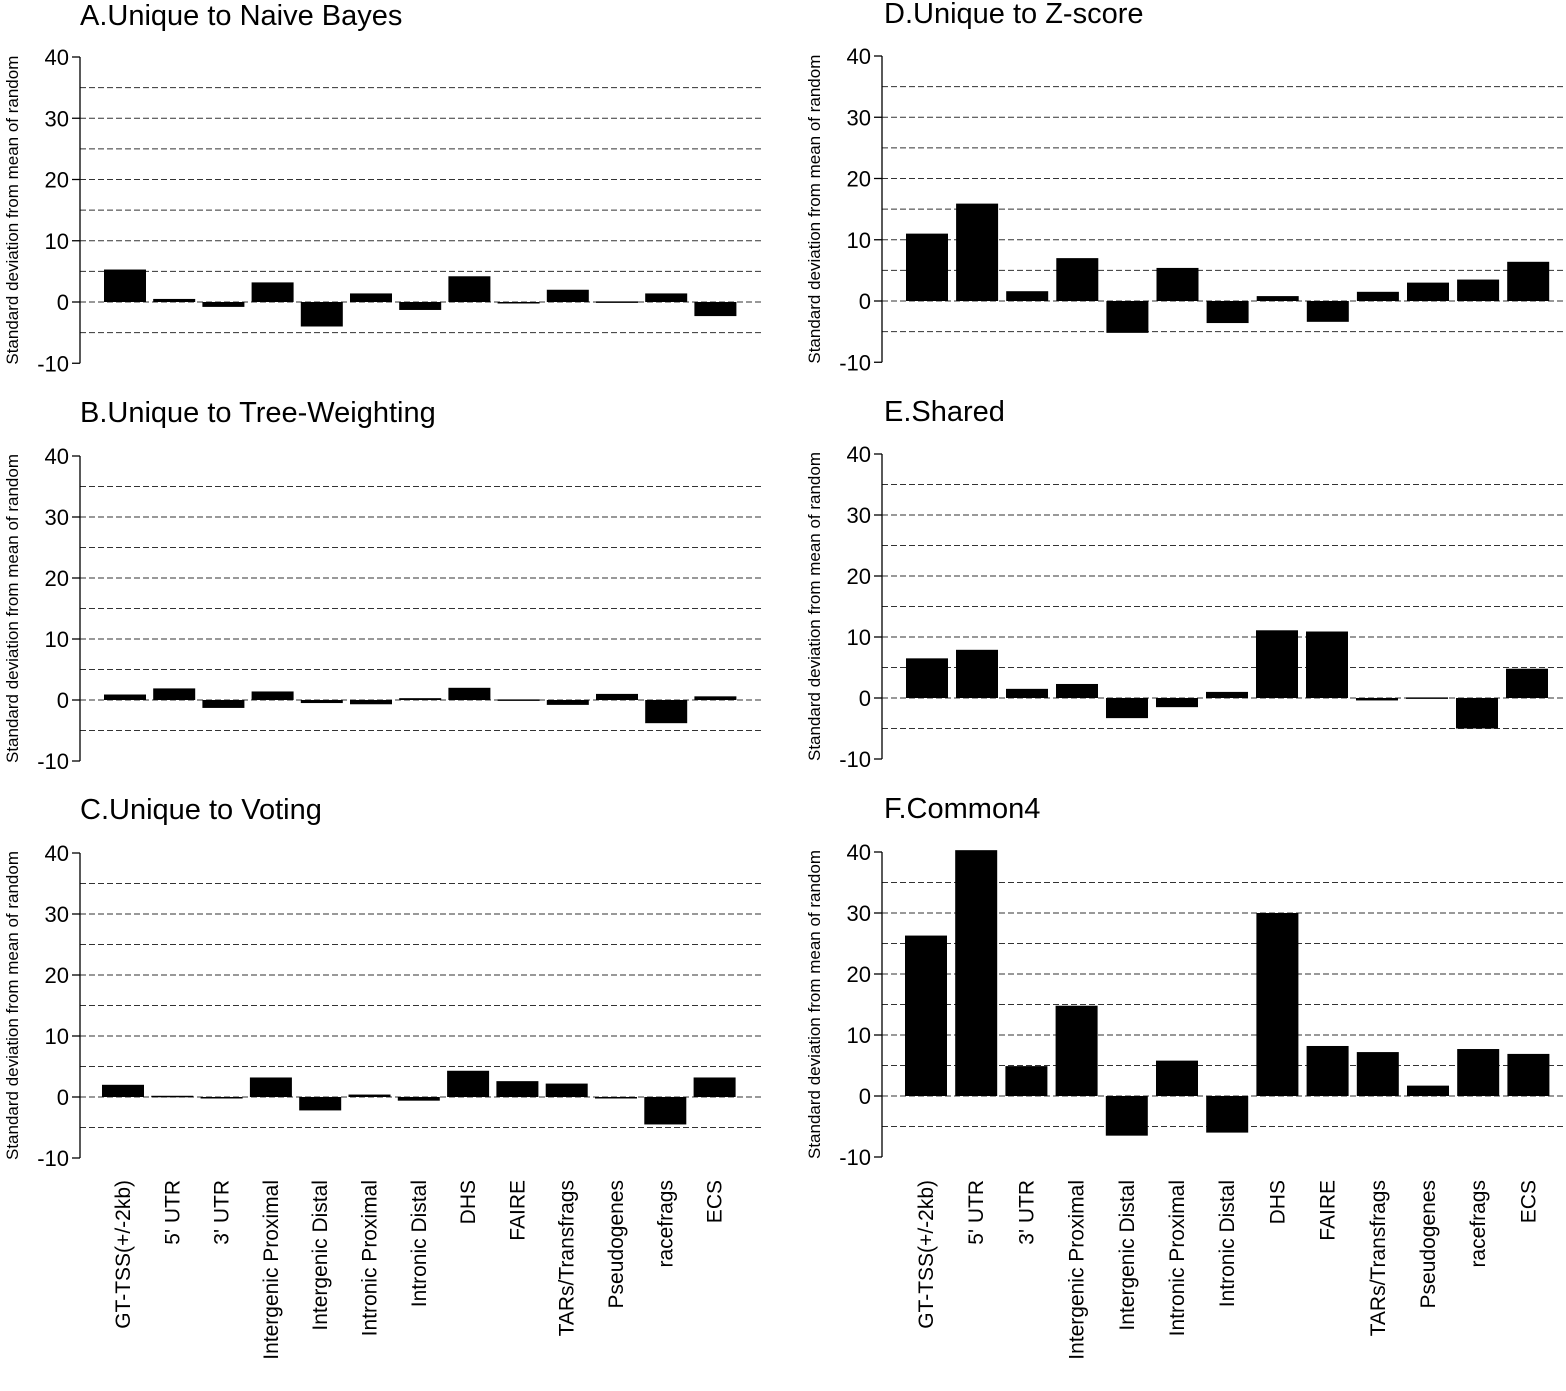 The width and height of the screenshot is (1566, 1391). What do you see at coordinates (241, 16) in the screenshot?
I see `panel-title: A.Unique to Naive Bayes` at bounding box center [241, 16].